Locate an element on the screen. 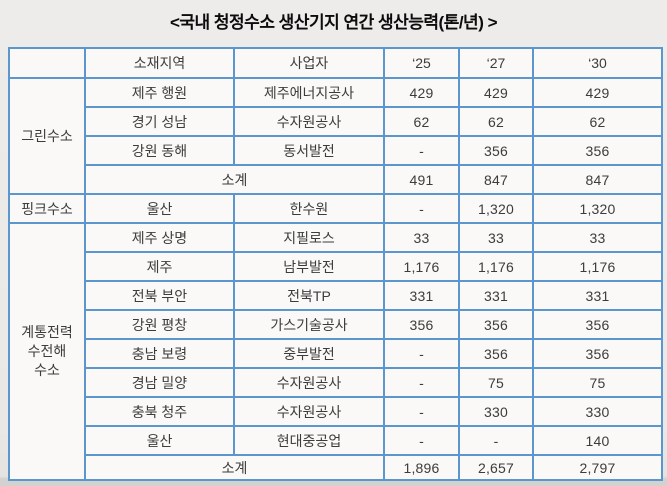  subtotal-row-grid: 소계 1,896 2,657 2,797 is located at coordinates (336, 467).